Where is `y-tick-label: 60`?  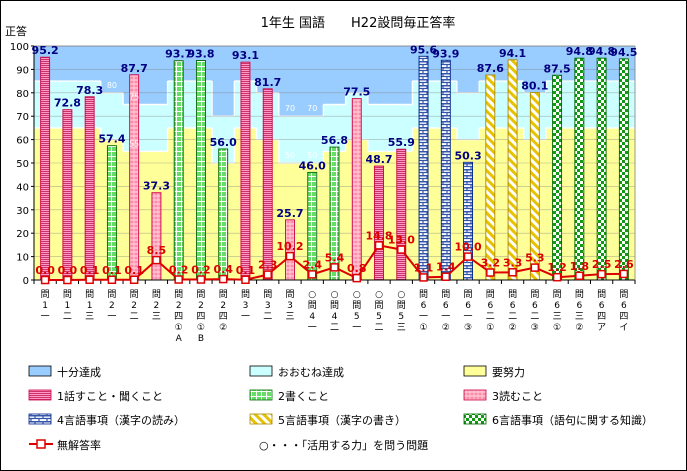 y-tick-label: 60 is located at coordinates (22, 141).